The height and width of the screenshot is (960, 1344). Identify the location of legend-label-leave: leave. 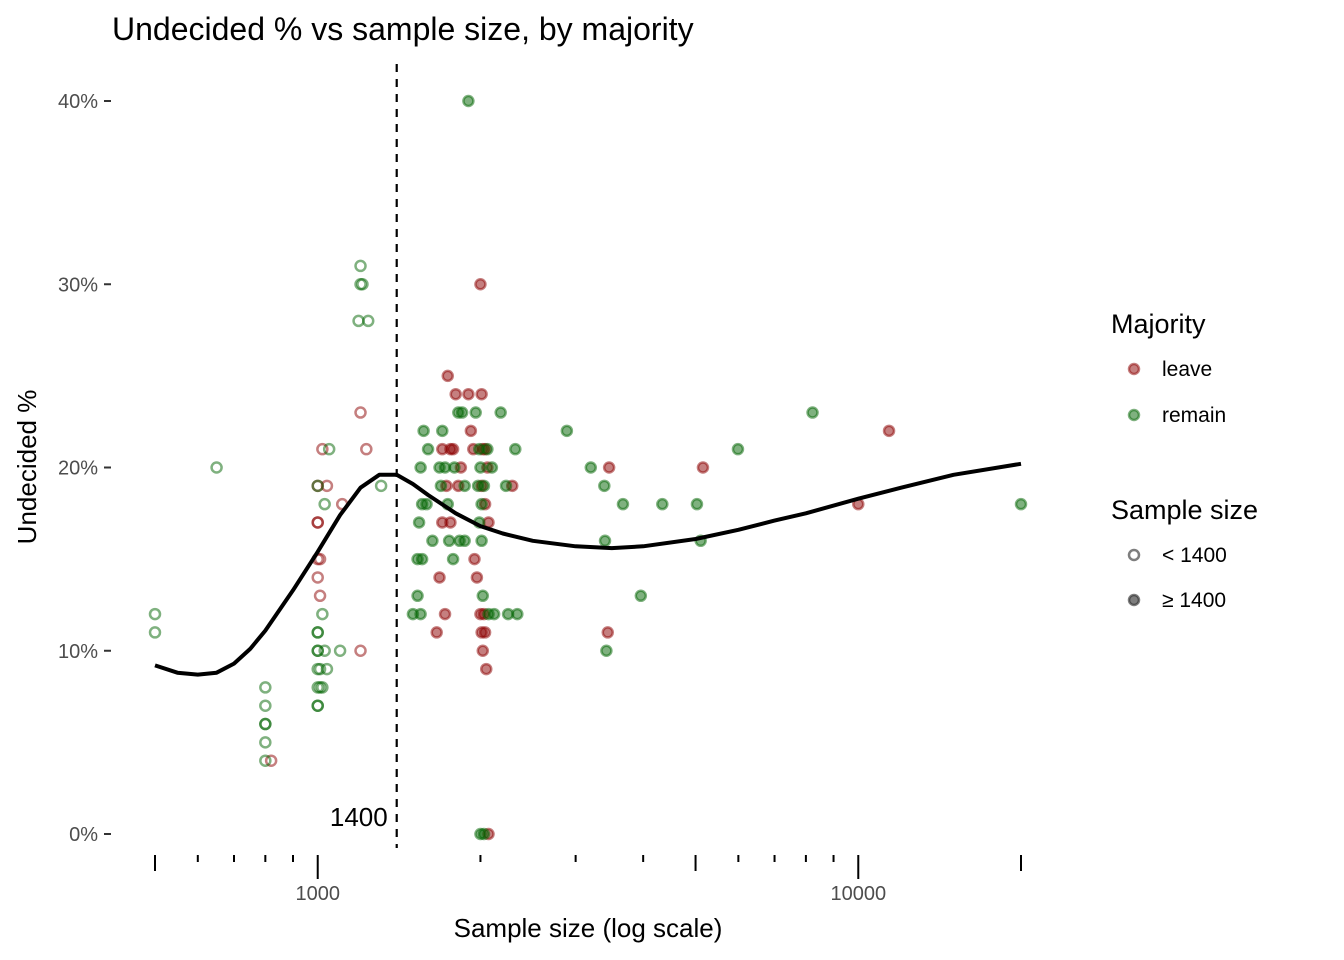
(1187, 369).